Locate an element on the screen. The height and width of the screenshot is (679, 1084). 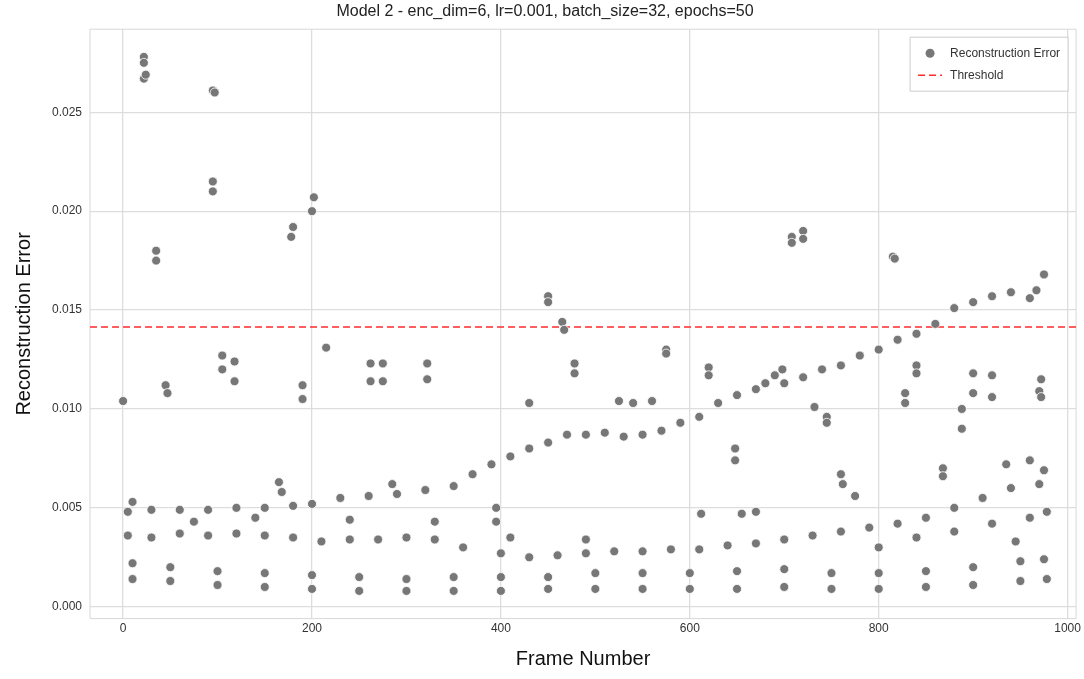
legend-label: Reconstruction Error is located at coordinates (1005, 52).